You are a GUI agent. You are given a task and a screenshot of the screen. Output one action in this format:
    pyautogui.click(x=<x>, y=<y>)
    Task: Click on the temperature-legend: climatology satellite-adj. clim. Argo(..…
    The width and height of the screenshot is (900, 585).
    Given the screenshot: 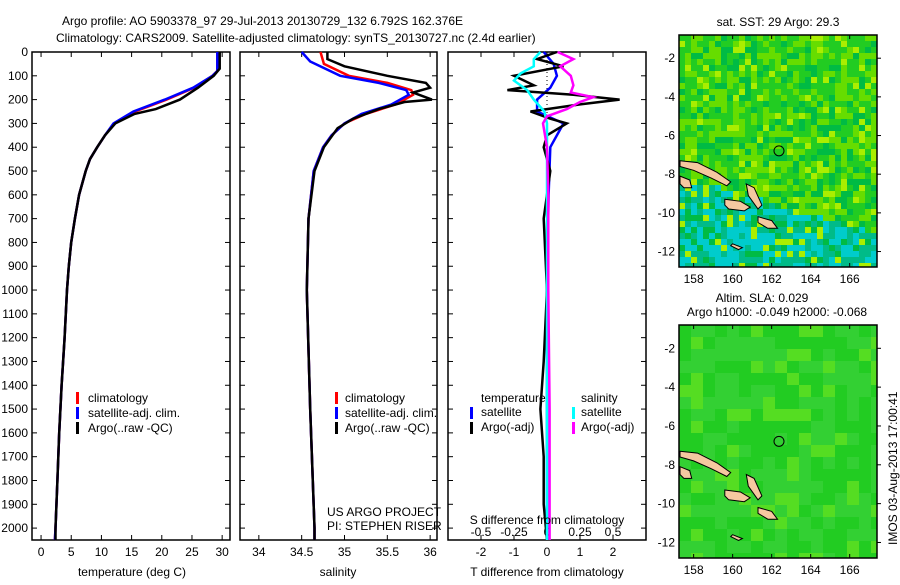 What is the action you would take?
    pyautogui.click(x=128, y=413)
    